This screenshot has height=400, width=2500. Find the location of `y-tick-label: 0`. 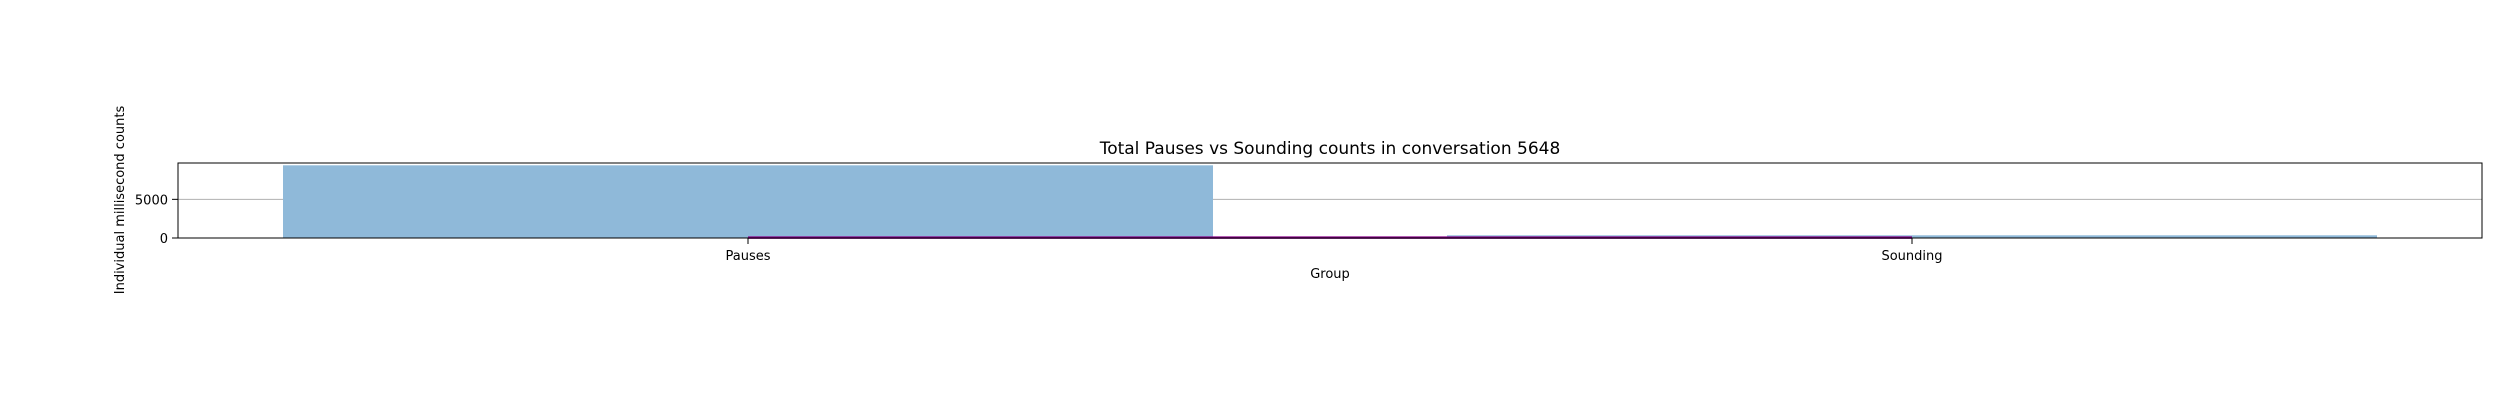

y-tick-label: 0 is located at coordinates (164, 239).